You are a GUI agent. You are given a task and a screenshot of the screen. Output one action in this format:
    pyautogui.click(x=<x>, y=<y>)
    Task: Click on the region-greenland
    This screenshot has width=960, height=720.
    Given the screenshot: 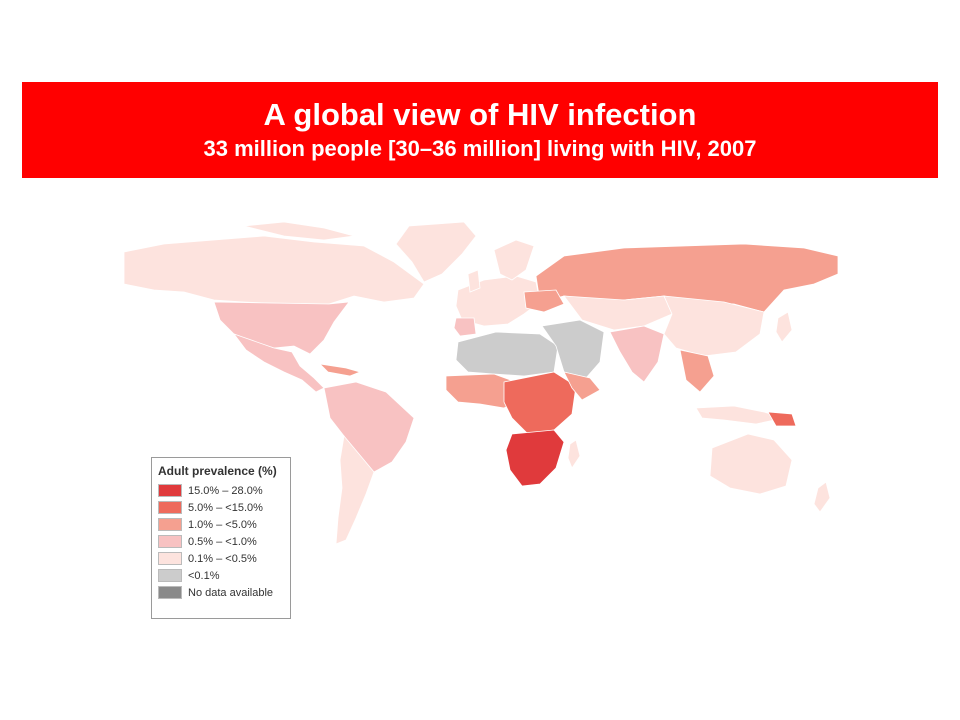 What is the action you would take?
    pyautogui.click(x=436, y=252)
    